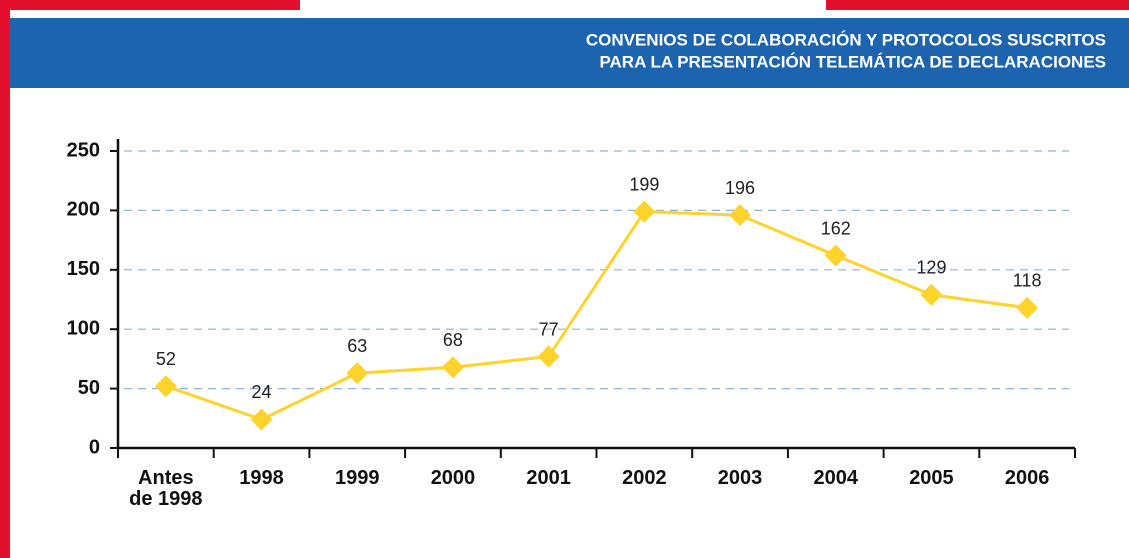 The width and height of the screenshot is (1129, 558). I want to click on x-tick-label: 1998, so click(261, 478).